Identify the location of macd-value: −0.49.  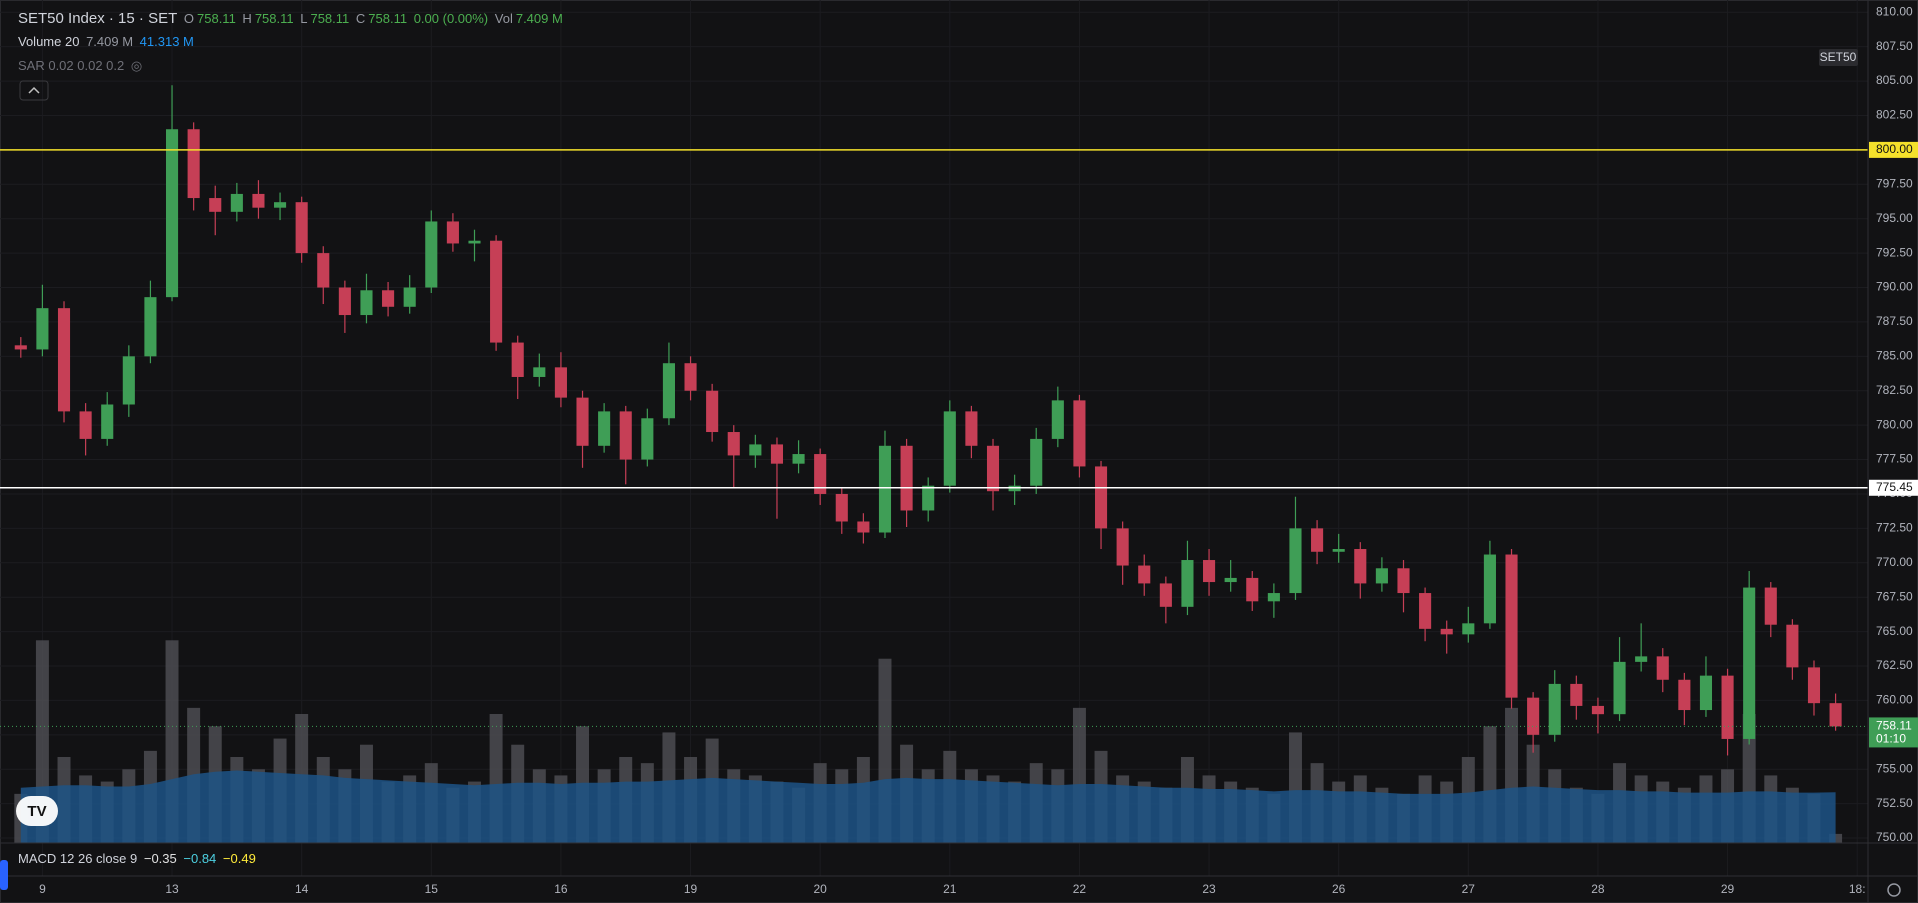
(239, 858).